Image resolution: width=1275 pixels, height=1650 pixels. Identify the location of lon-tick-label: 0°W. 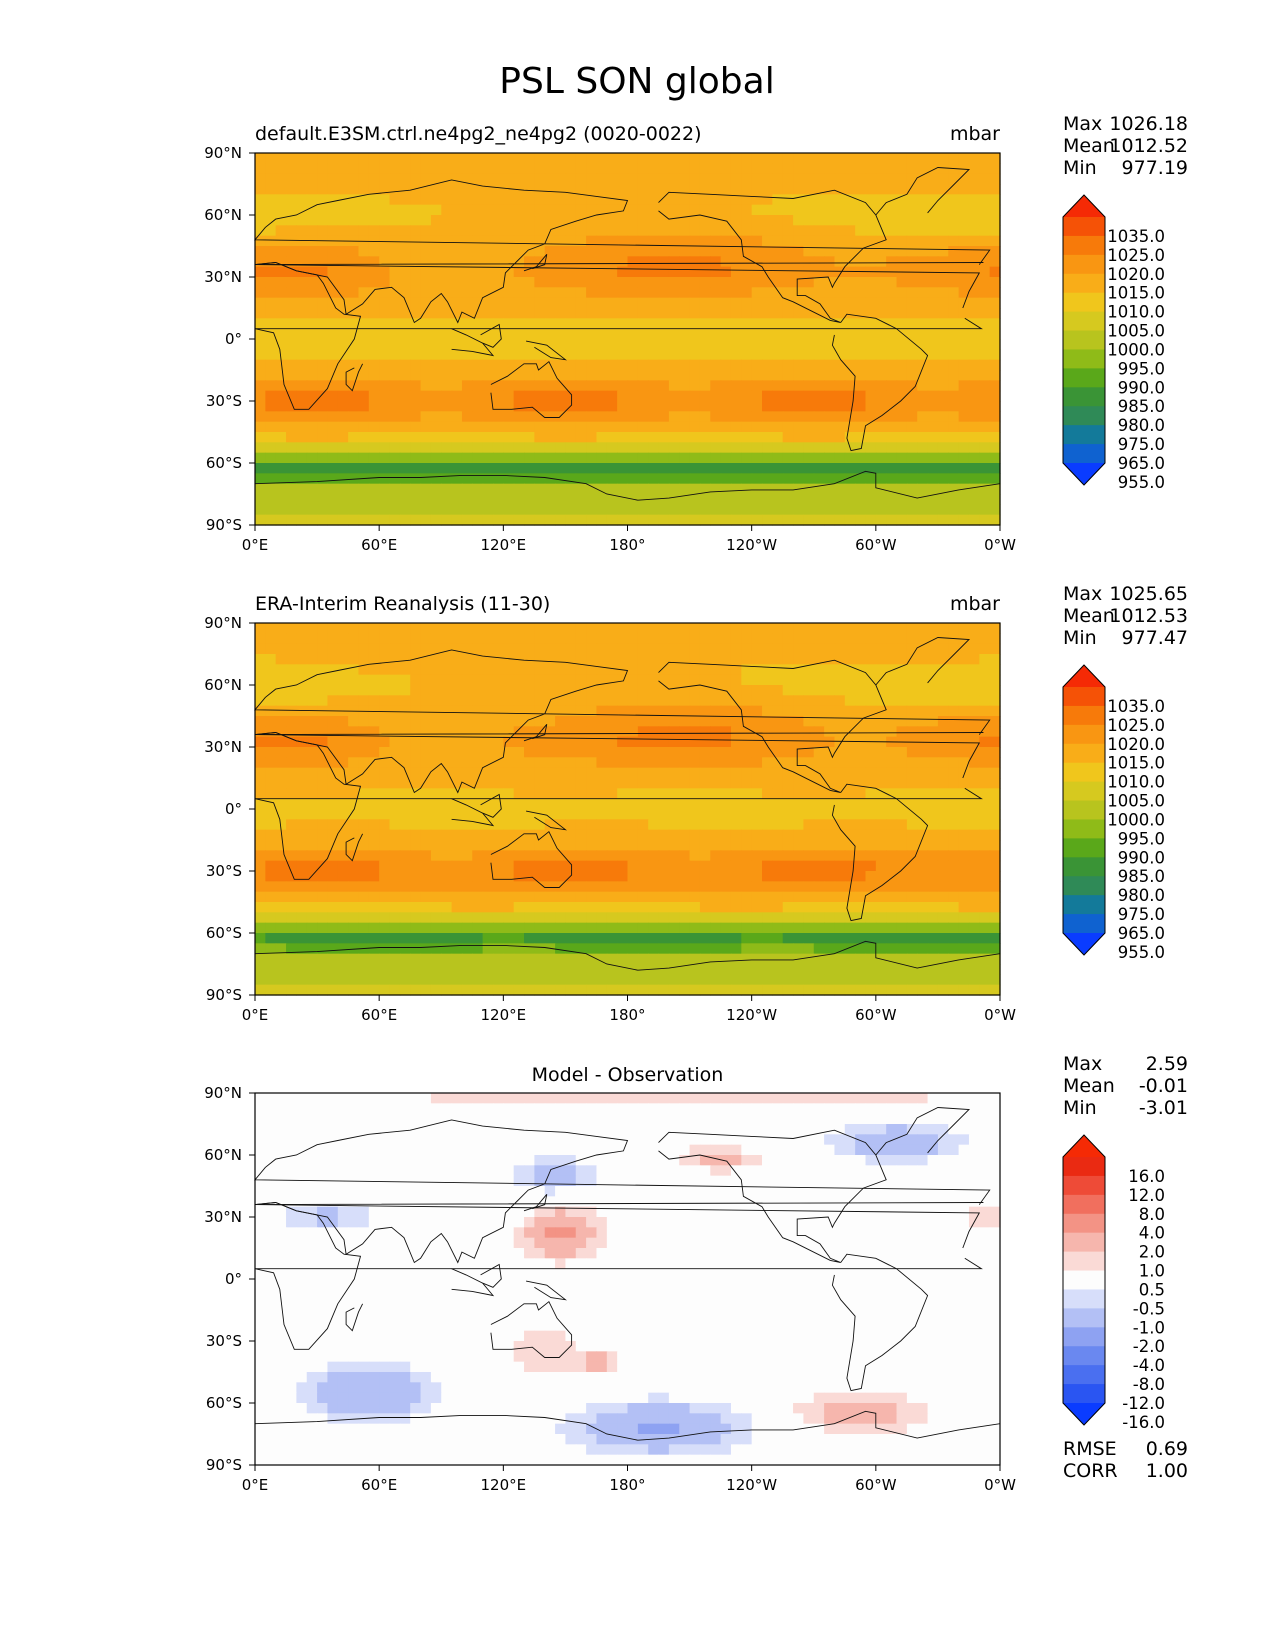
(1000, 545).